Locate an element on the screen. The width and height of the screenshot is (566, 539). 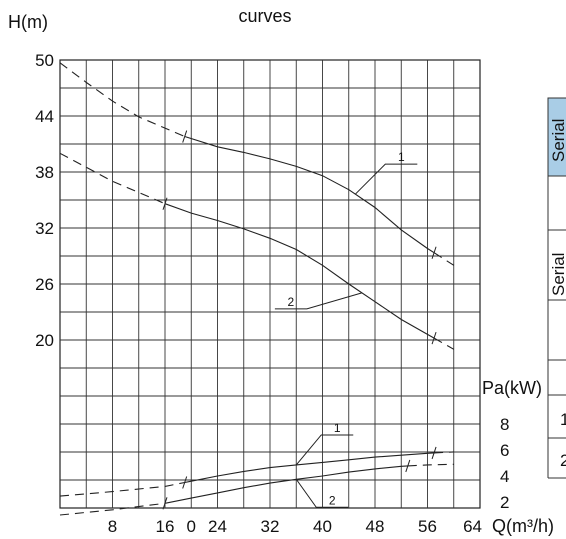
power-axis-label: Pa(kW) is located at coordinates (512, 388).